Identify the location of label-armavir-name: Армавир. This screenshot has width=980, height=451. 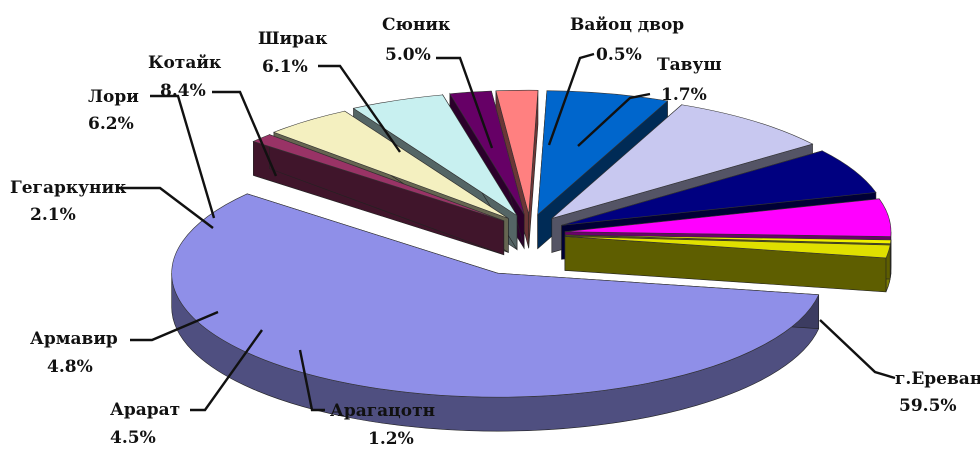
(74, 339).